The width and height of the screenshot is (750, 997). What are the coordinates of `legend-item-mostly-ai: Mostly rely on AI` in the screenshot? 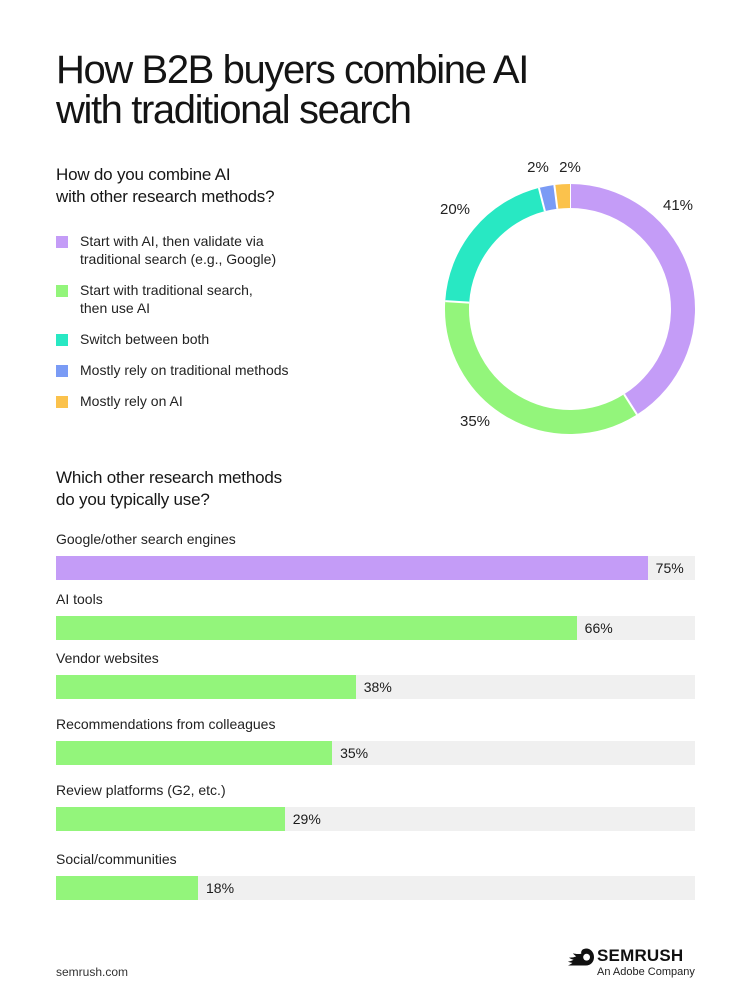 It's located at (221, 401).